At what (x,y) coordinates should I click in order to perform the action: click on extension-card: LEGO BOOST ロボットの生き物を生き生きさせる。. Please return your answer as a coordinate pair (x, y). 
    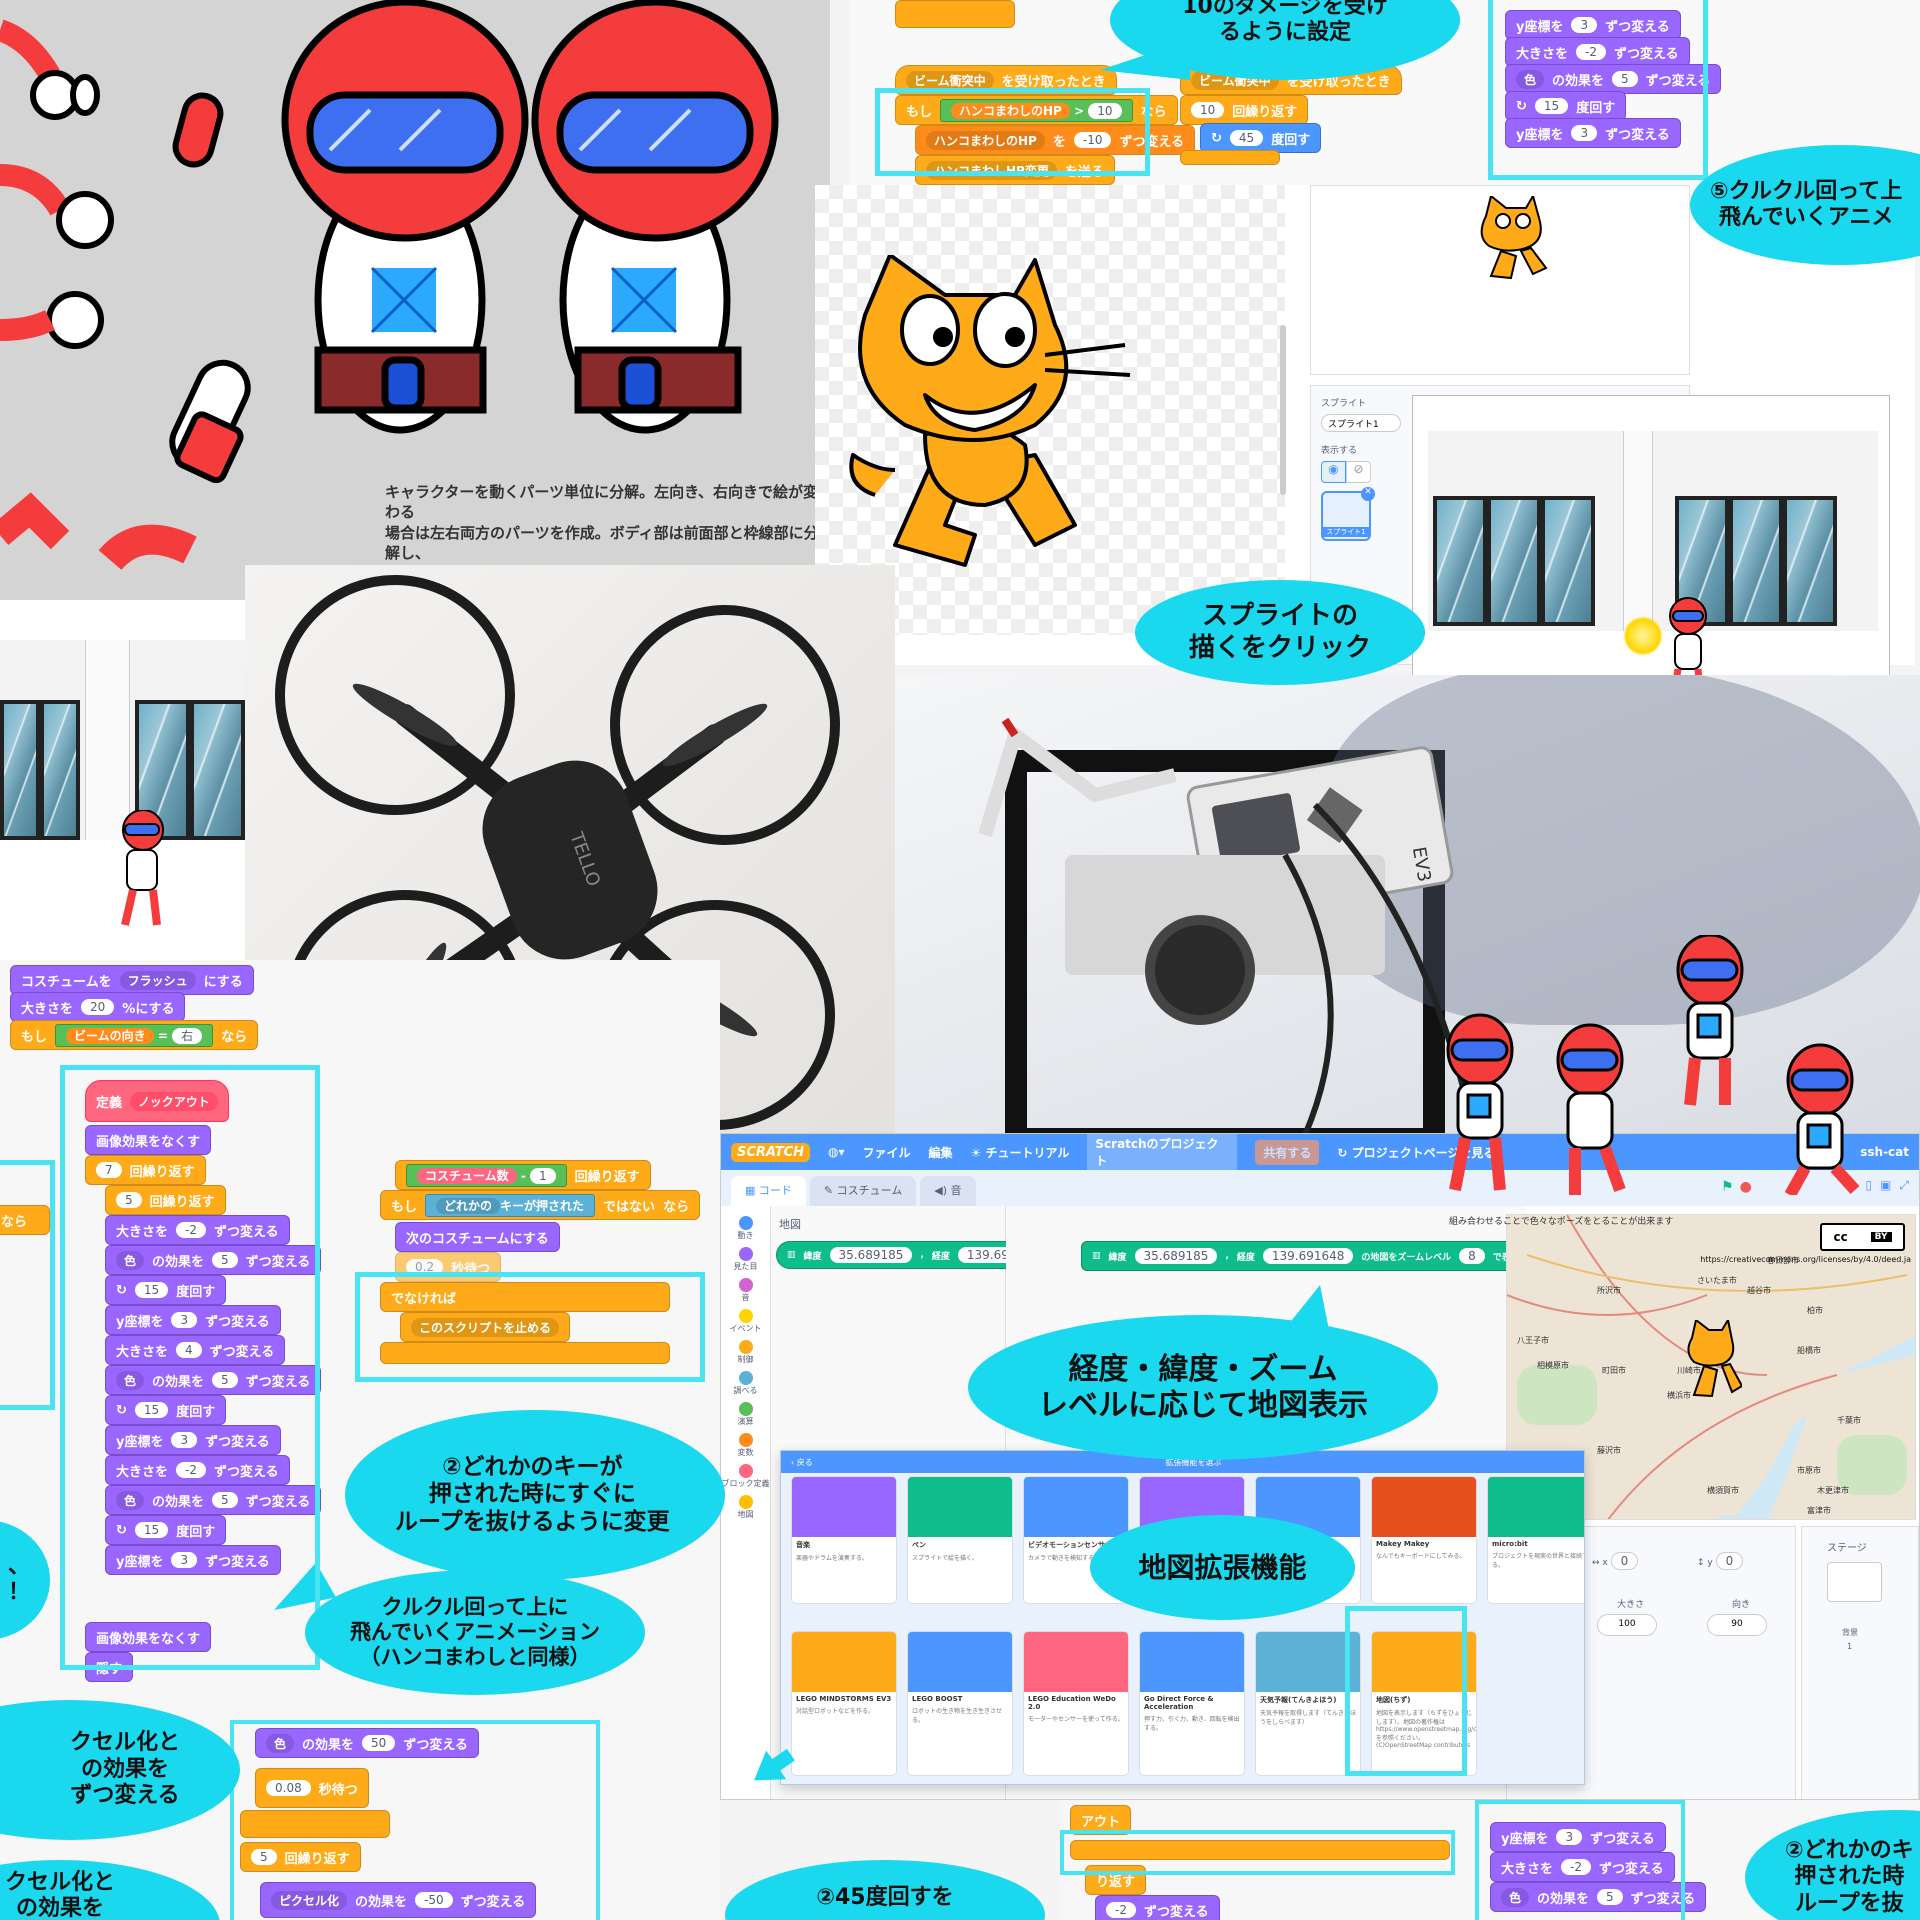
    Looking at the image, I should click on (960, 1703).